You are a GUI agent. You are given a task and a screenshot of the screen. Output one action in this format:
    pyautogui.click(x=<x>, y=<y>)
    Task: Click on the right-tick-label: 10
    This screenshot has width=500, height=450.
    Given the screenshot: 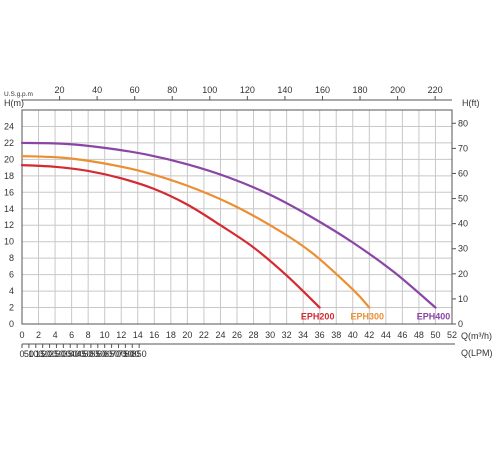 What is the action you would take?
    pyautogui.click(x=463, y=299)
    